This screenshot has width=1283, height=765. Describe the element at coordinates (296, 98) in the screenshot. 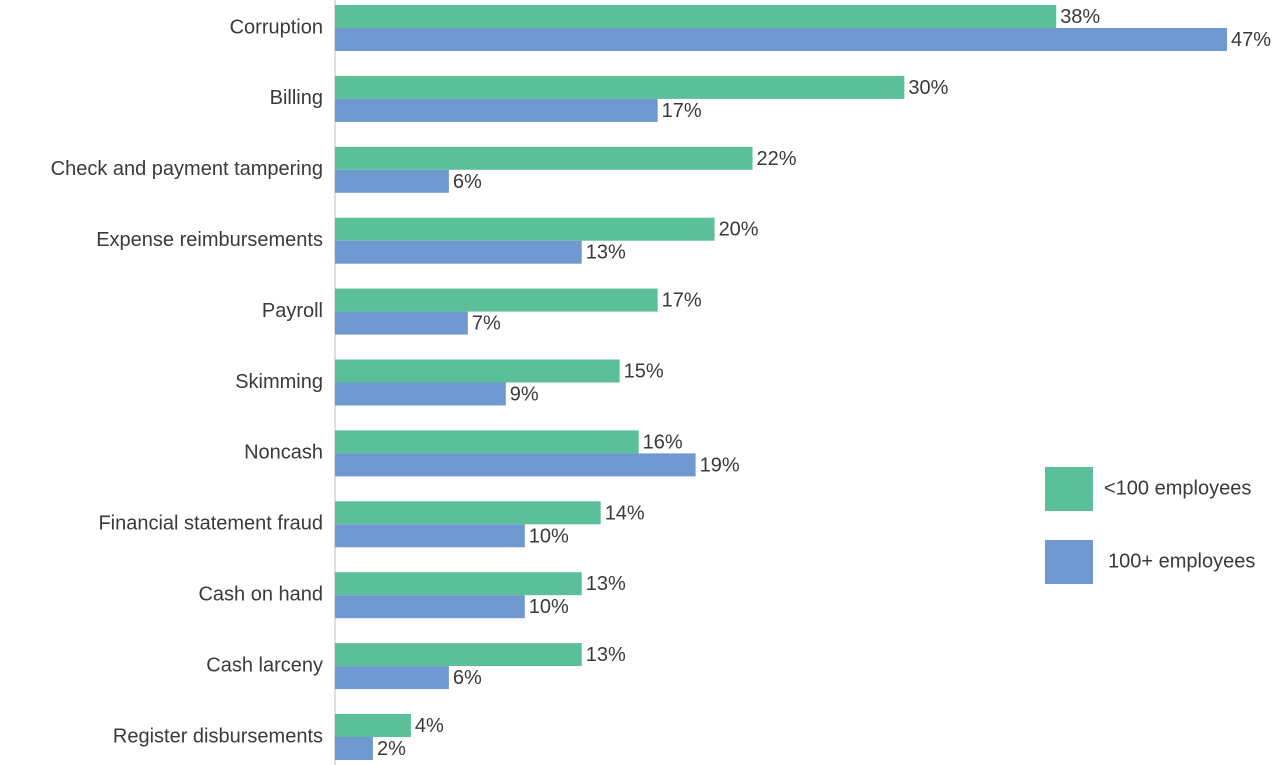

I see `category-label-billing: Billing` at that location.